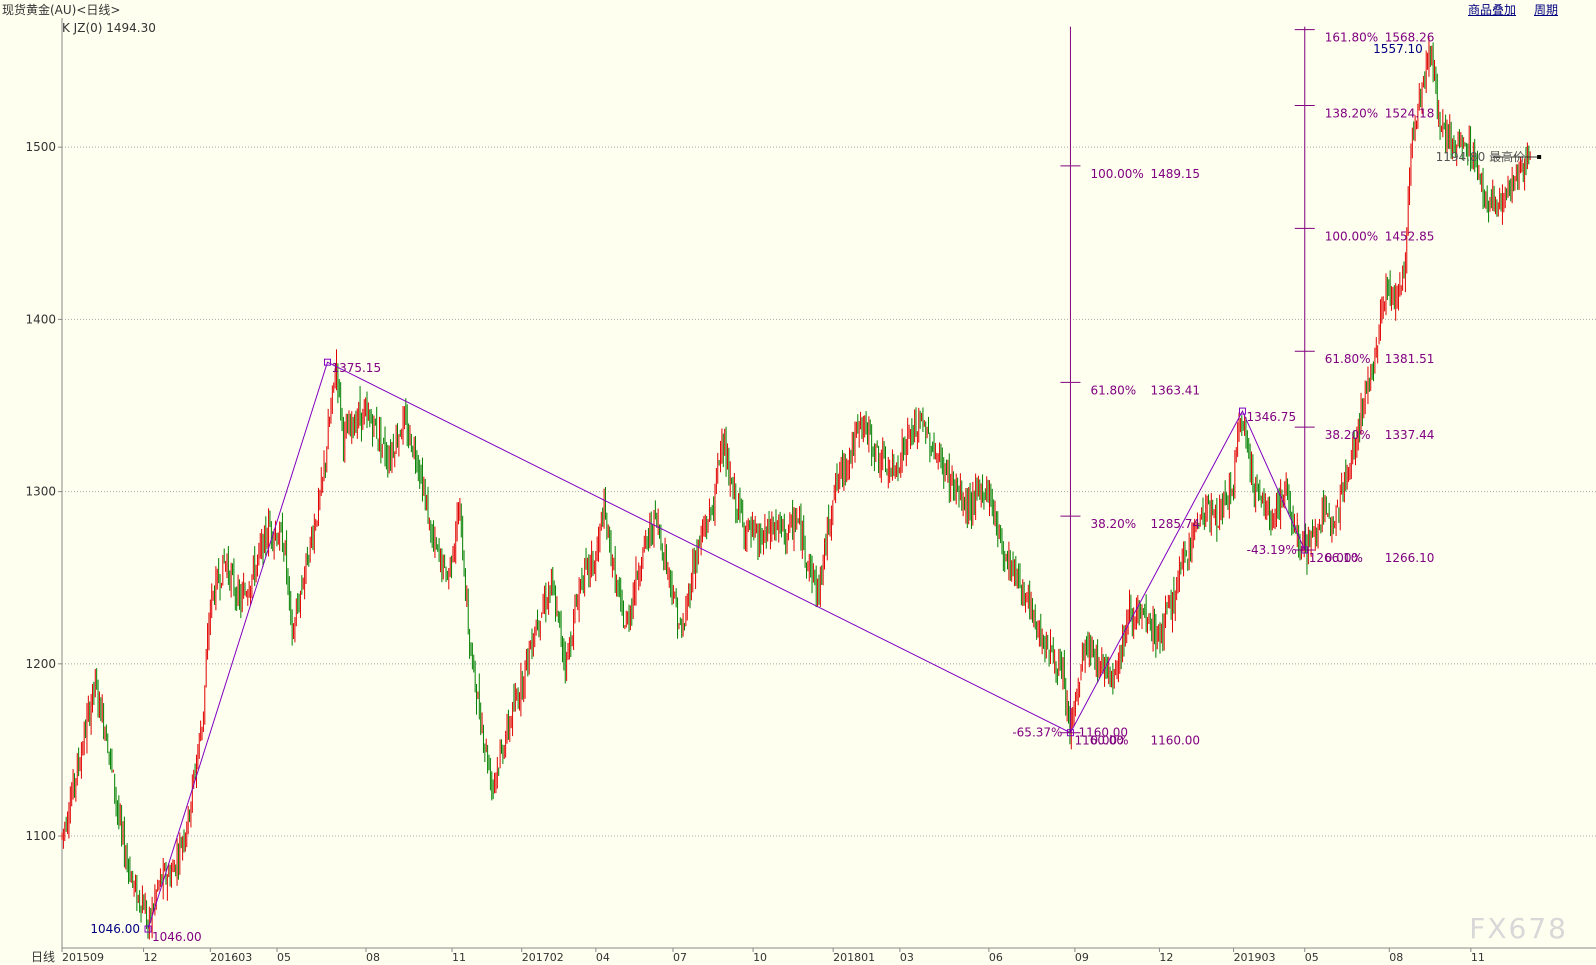  I want to click on fib-level-price: 1337.44, so click(1410, 435).